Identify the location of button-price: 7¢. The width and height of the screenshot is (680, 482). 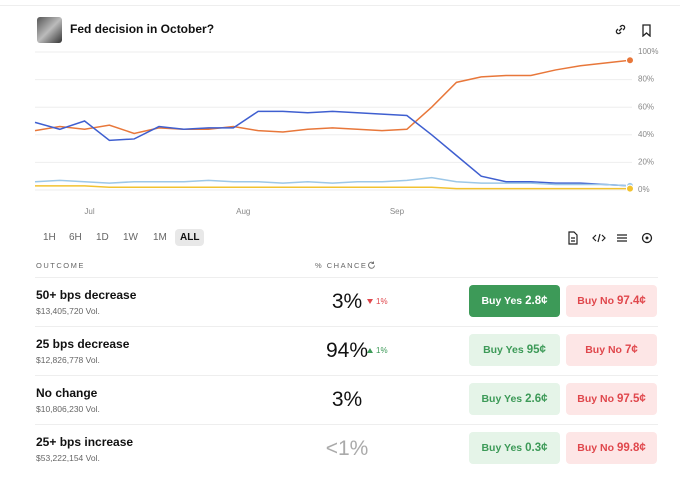
(631, 350).